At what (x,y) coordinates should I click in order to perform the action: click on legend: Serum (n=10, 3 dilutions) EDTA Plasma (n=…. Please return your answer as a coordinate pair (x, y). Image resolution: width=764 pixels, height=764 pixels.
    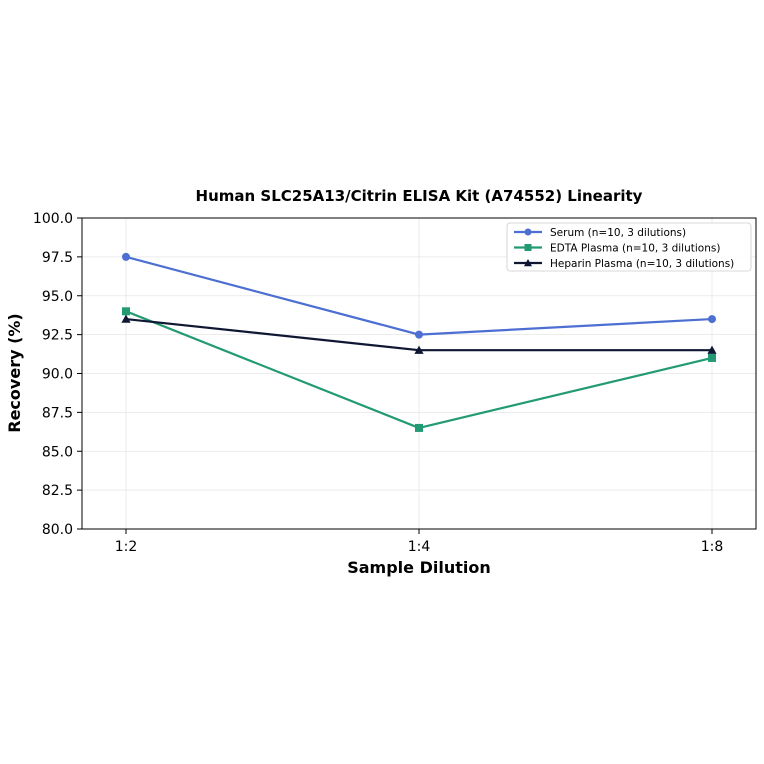
    Looking at the image, I should click on (629, 247).